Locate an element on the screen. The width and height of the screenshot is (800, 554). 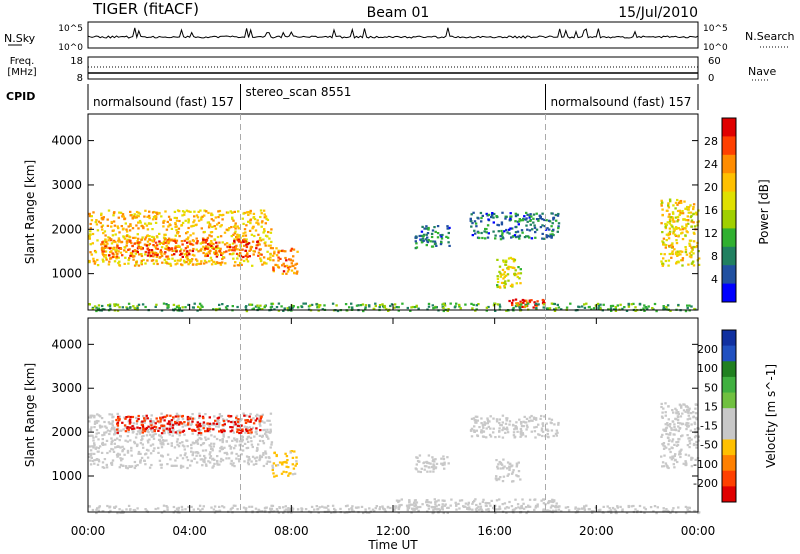
x-tick-label: 16:00 is located at coordinates (494, 531).